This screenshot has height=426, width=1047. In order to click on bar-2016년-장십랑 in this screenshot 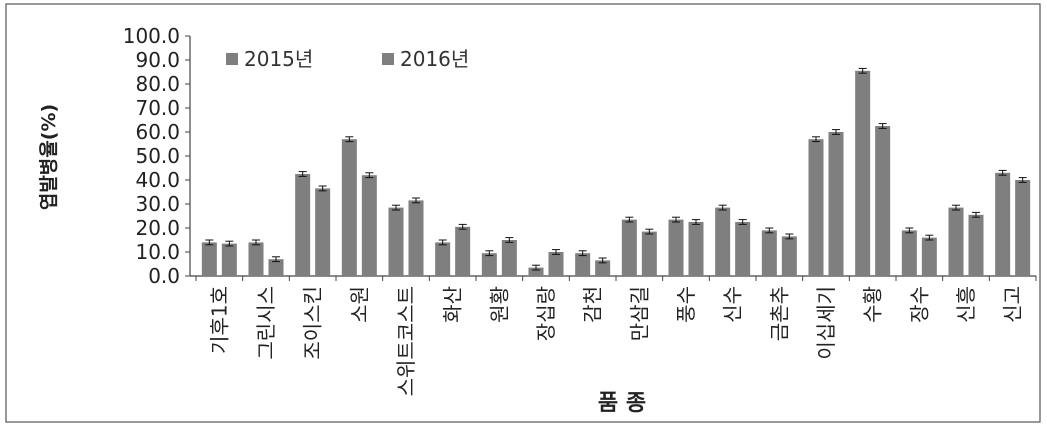, I will do `click(556, 264)`.